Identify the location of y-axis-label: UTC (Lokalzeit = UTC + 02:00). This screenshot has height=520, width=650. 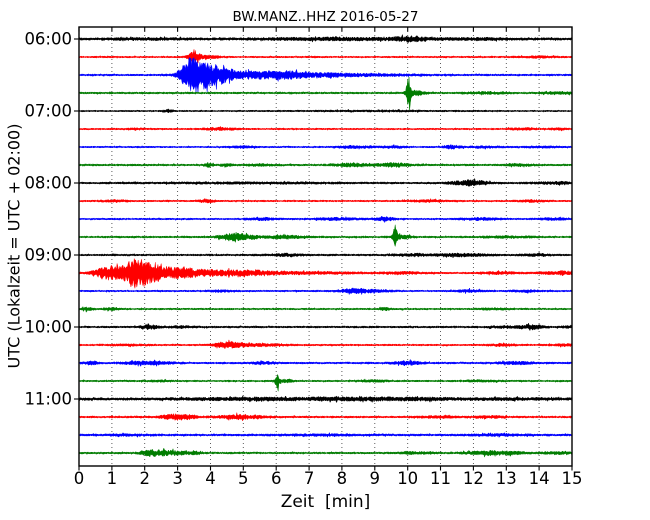
(14, 246).